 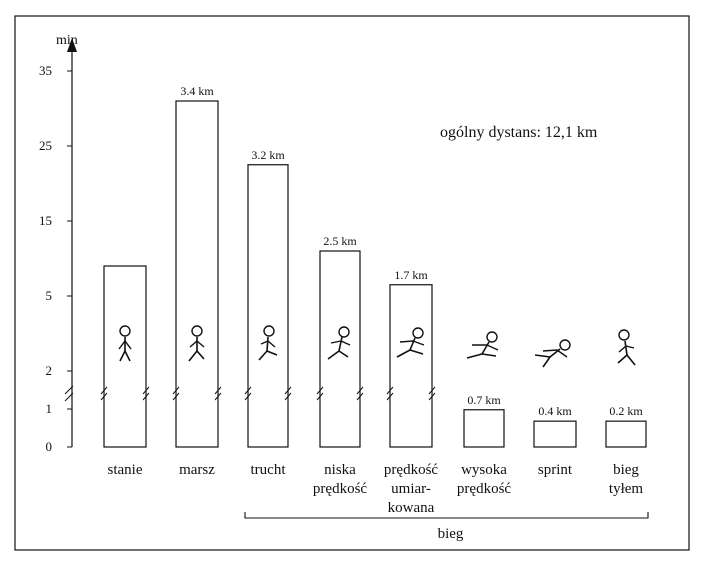 I want to click on distance-label: 3.4 km, so click(x=197, y=91).